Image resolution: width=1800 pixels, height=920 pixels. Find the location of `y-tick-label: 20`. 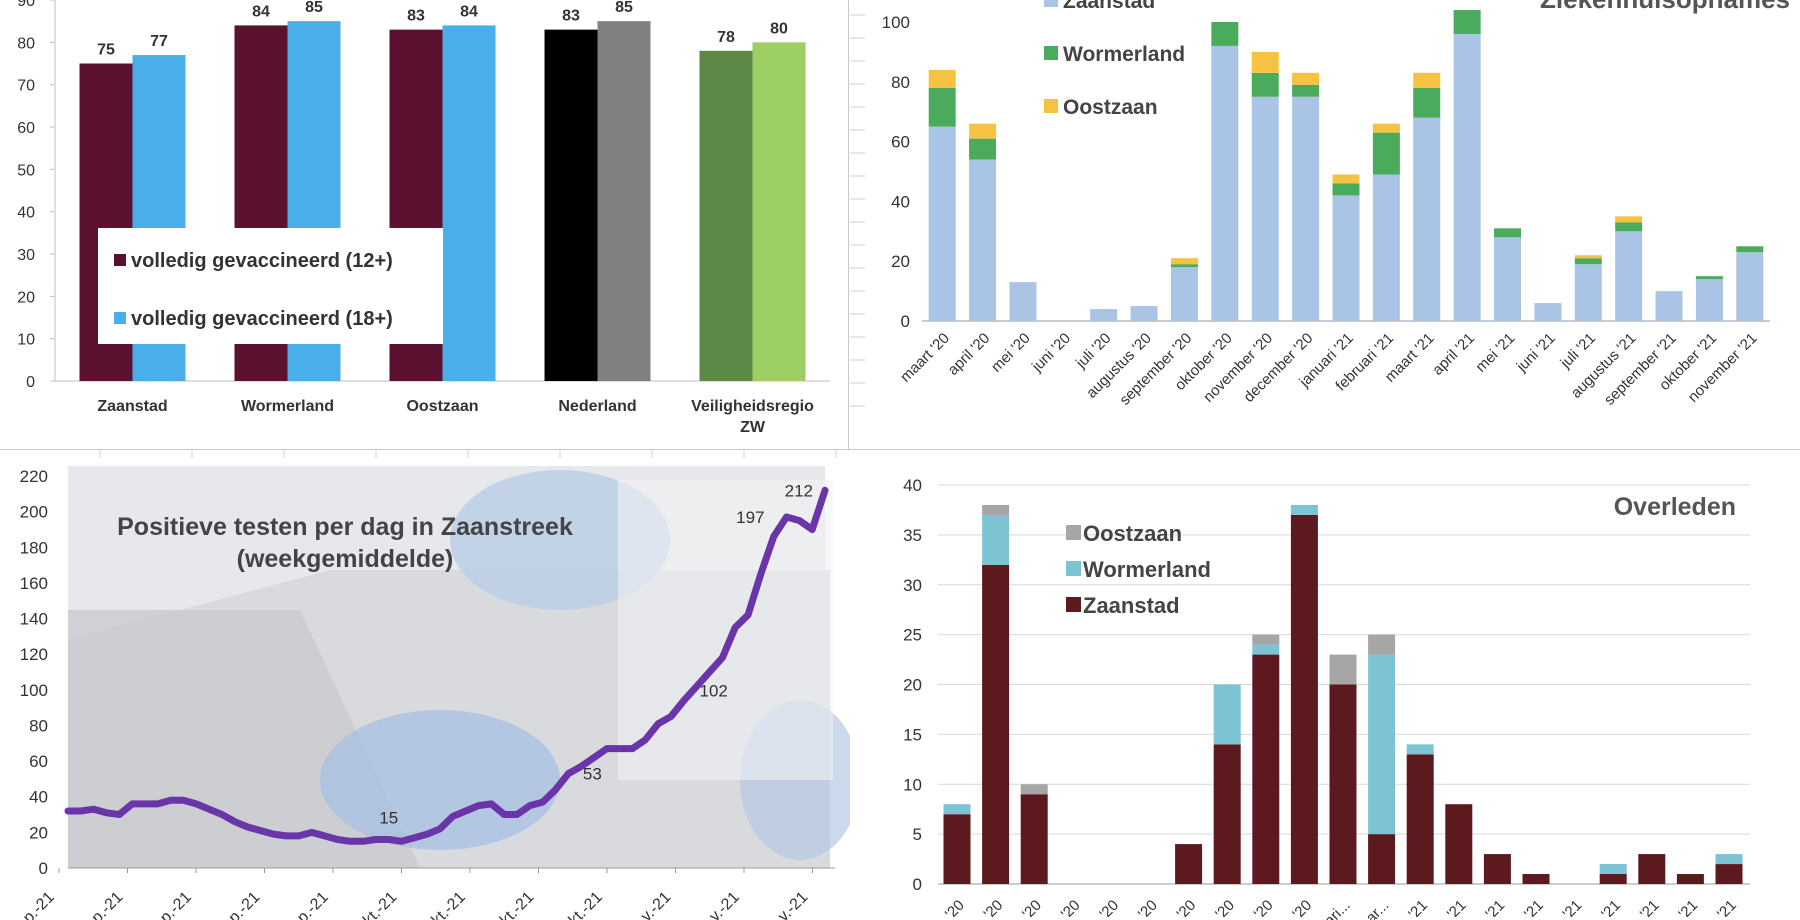

y-tick-label: 20 is located at coordinates (912, 685).